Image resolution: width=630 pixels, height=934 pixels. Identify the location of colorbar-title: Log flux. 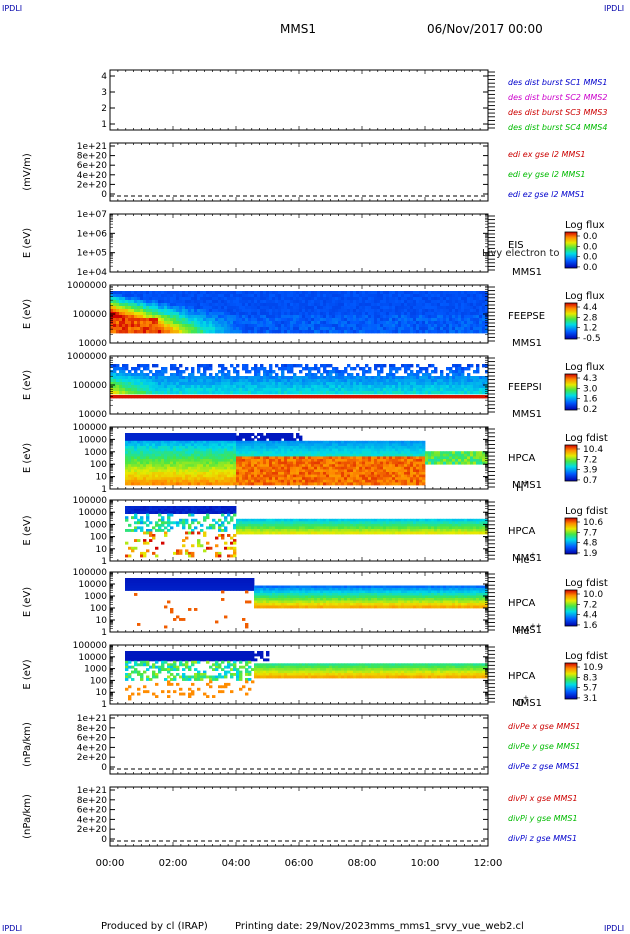
(585, 225).